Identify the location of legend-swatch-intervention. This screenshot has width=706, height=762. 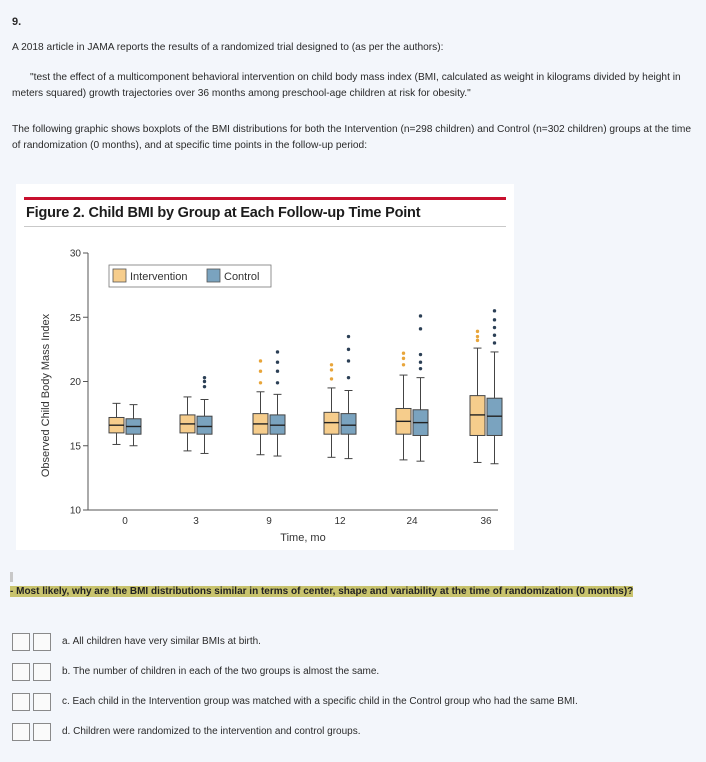
(119, 275).